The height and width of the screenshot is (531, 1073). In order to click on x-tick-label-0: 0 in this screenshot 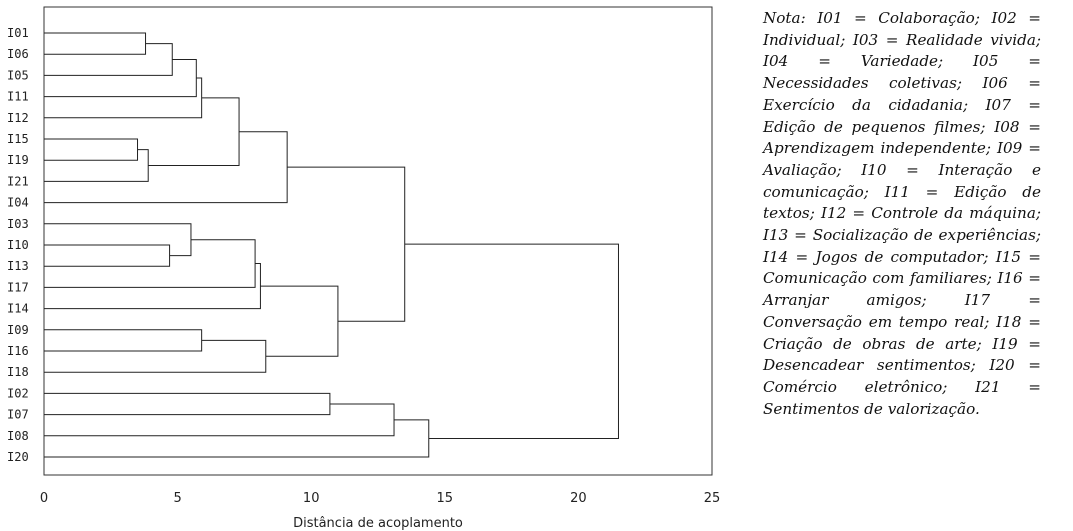, I will do `click(44, 498)`.